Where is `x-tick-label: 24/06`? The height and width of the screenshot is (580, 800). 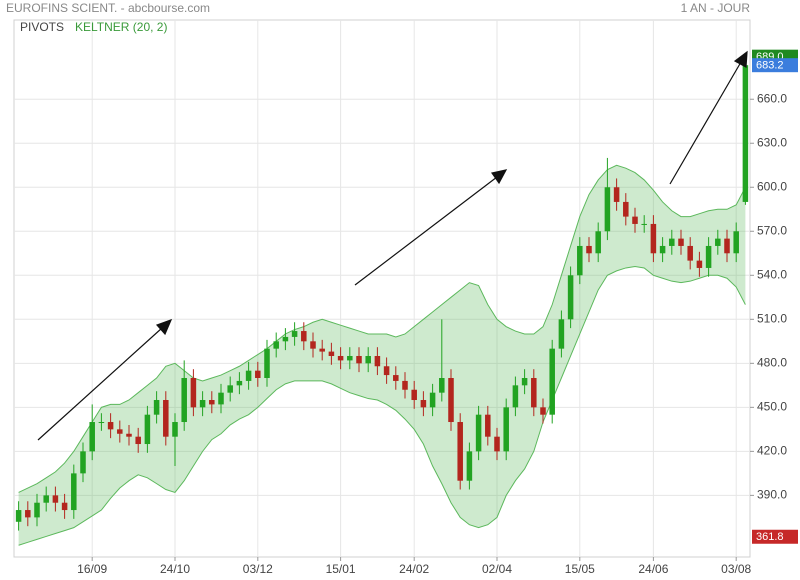 x-tick-label: 24/06 is located at coordinates (653, 569).